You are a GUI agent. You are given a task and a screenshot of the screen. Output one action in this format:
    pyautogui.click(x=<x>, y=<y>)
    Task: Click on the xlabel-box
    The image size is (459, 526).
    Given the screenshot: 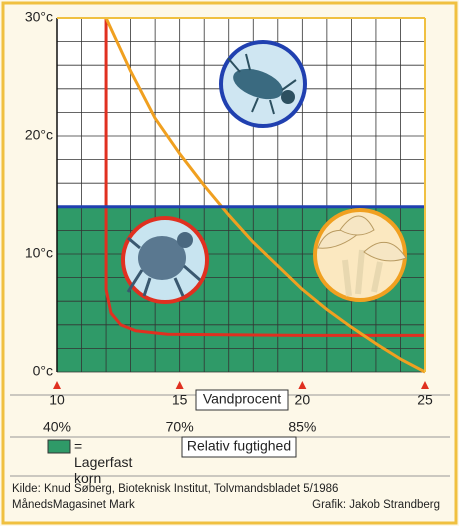 What is the action you would take?
    pyautogui.click(x=242, y=400)
    